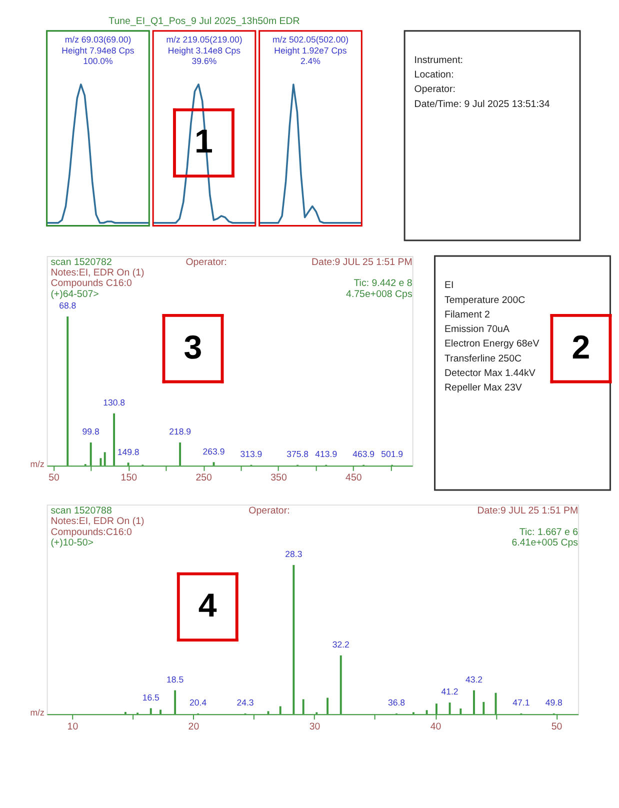 This screenshot has height=808, width=619. Describe the element at coordinates (545, 543) in the screenshot. I see `text: 6.41e+005 Cps` at that location.